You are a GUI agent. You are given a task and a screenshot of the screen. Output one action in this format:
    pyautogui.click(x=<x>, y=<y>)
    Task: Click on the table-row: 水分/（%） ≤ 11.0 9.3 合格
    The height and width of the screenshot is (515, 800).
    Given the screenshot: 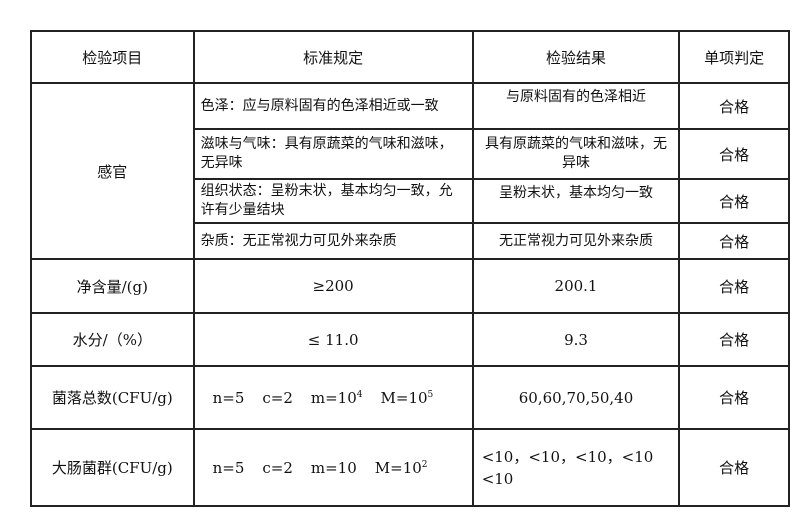 What is the action you would take?
    pyautogui.click(x=410, y=339)
    